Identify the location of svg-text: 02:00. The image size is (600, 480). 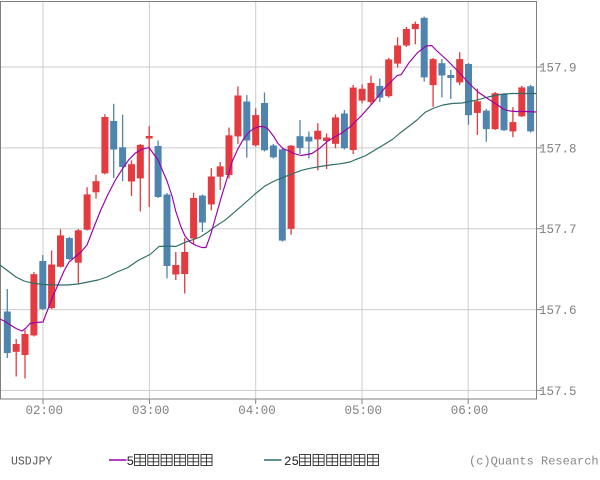
(45, 411).